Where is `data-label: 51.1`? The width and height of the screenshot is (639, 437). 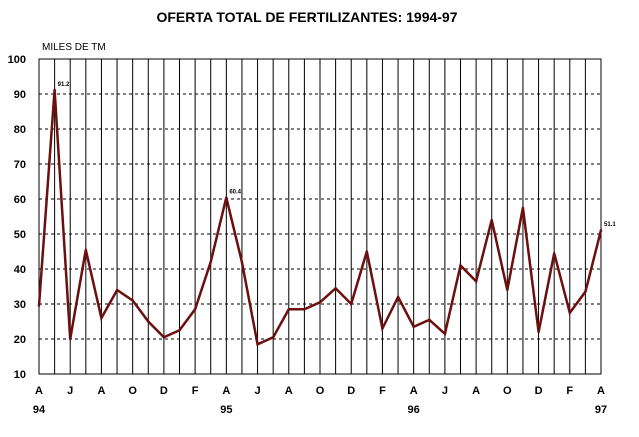
data-label: 51.1 is located at coordinates (610, 225).